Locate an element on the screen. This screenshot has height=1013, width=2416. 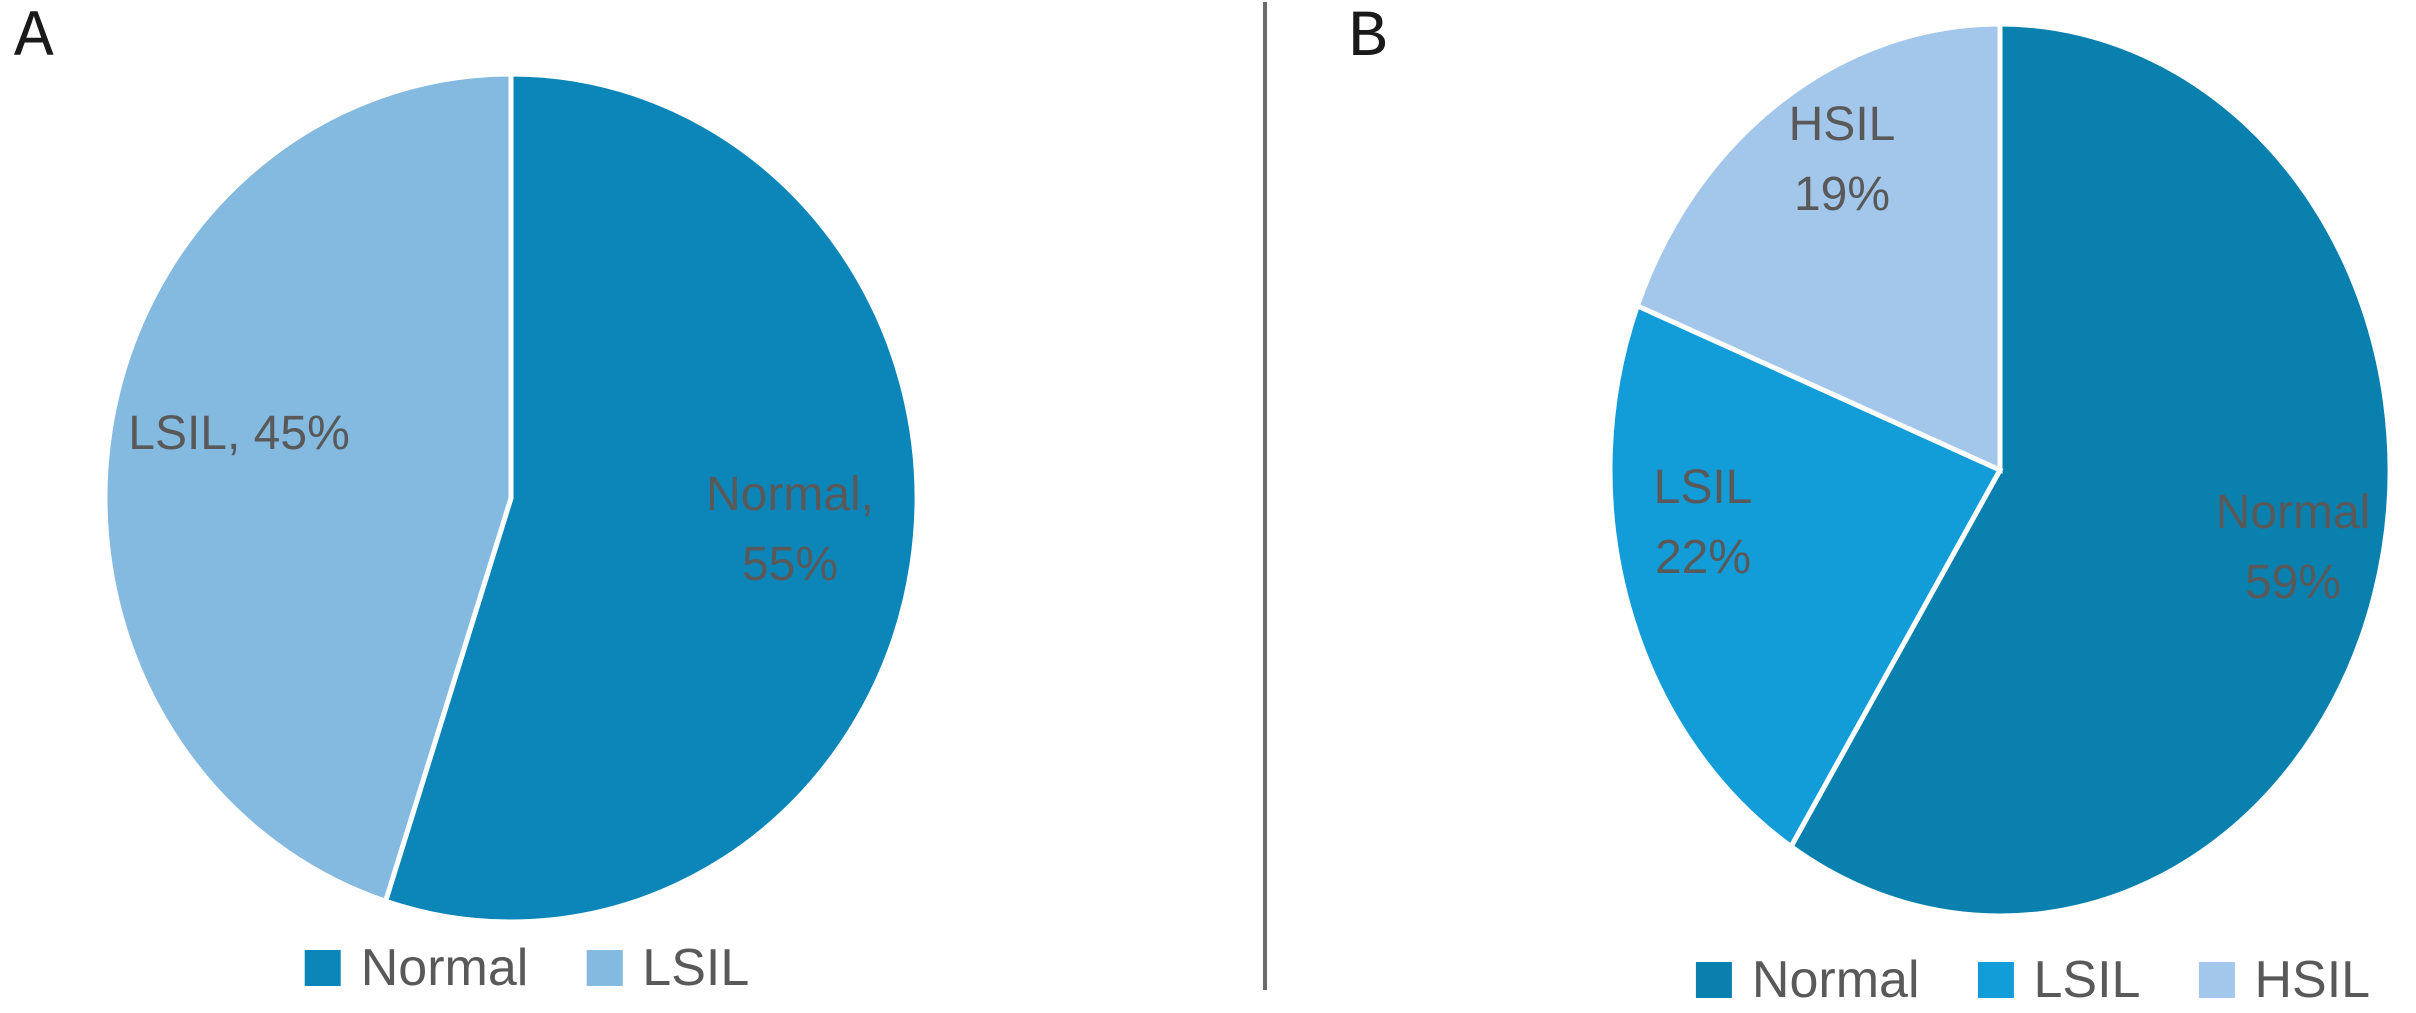
pie-a-lsil-data-label: LSIL, 45% is located at coordinates (238, 434).